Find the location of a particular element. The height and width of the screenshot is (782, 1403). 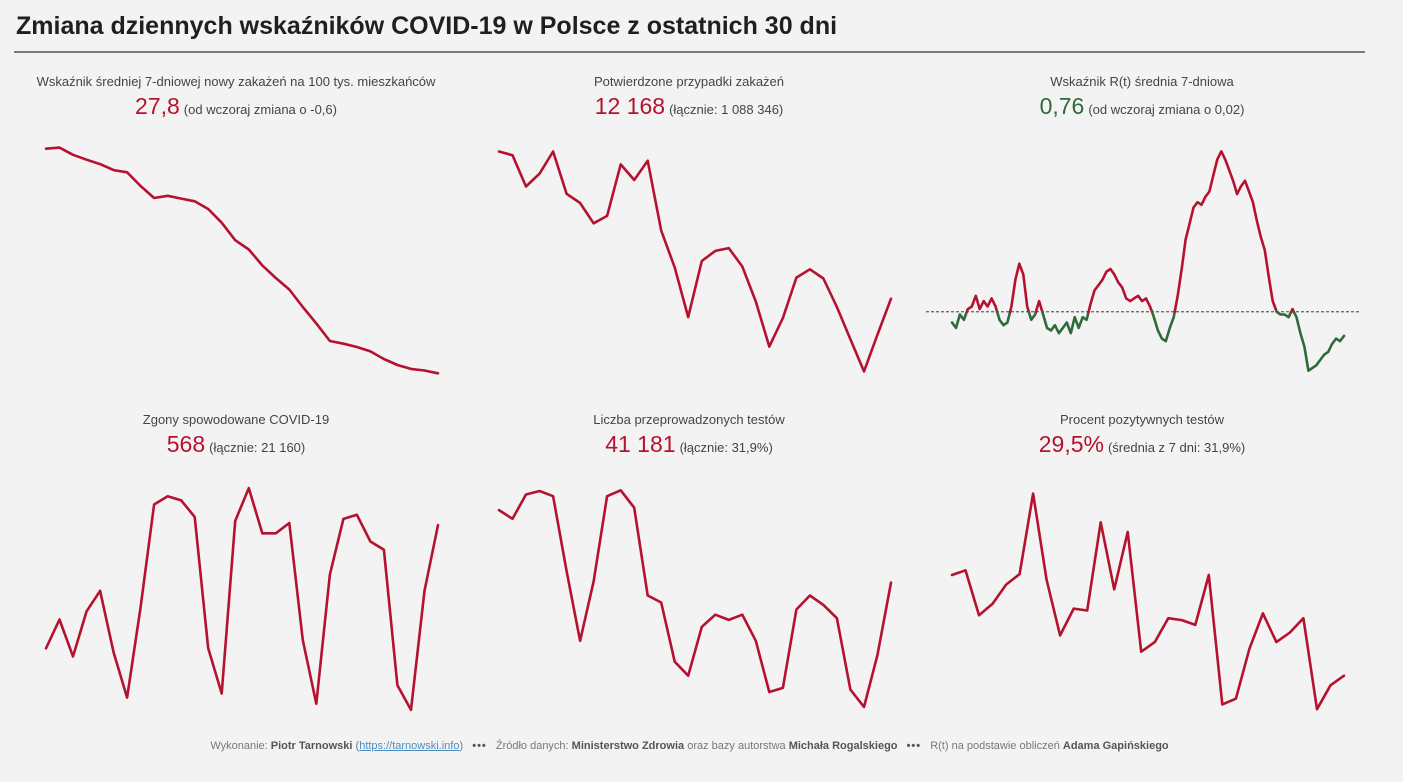

panel-note: (łącznie: 21 160) is located at coordinates (257, 447).